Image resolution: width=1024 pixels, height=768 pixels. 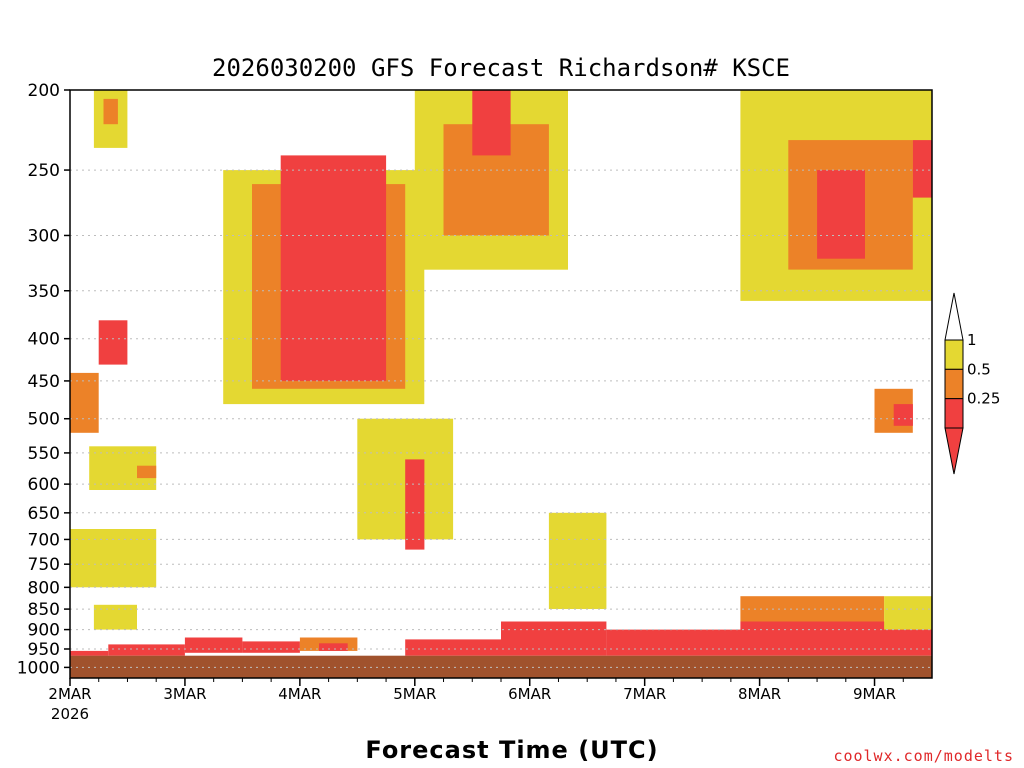 What do you see at coordinates (184, 694) in the screenshot?
I see `x-tick-label-3MAR: 3MAR` at bounding box center [184, 694].